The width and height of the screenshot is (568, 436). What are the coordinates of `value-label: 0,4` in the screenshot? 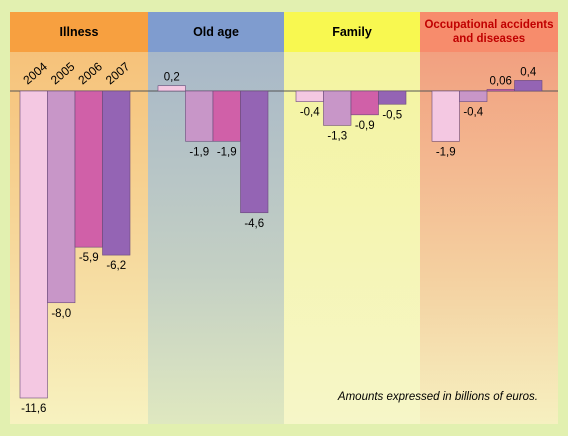 It's located at (528, 72).